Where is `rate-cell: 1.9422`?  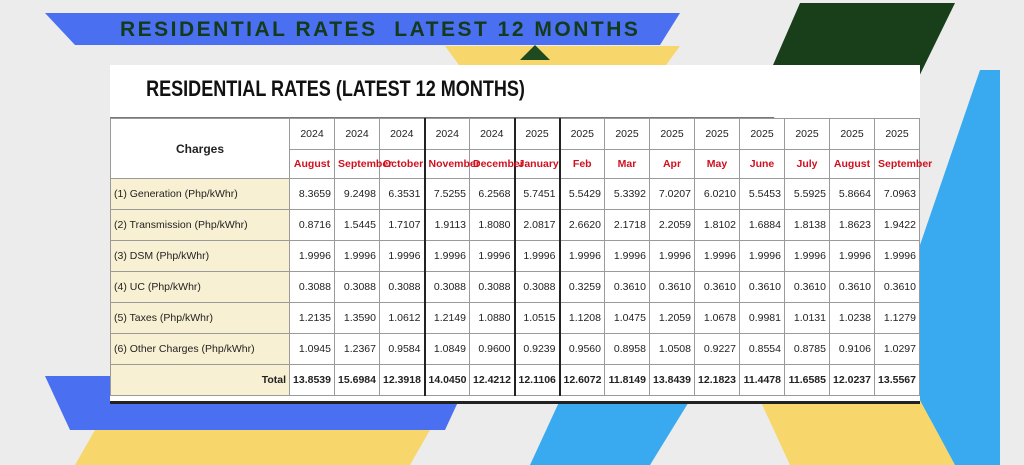
rate-cell: 1.9422 is located at coordinates (897, 225).